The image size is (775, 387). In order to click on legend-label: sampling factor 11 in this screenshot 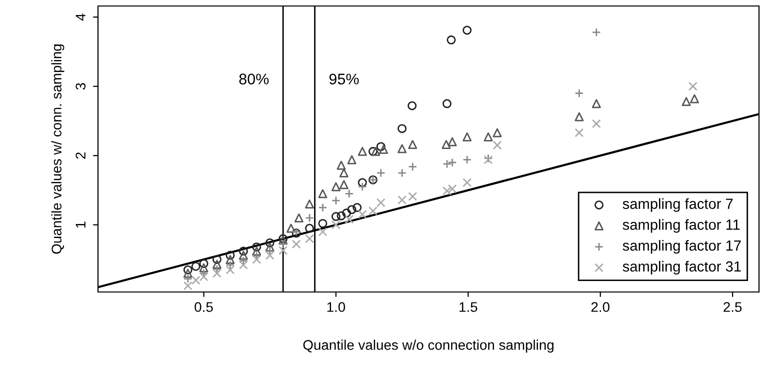, I will do `click(681, 226)`.